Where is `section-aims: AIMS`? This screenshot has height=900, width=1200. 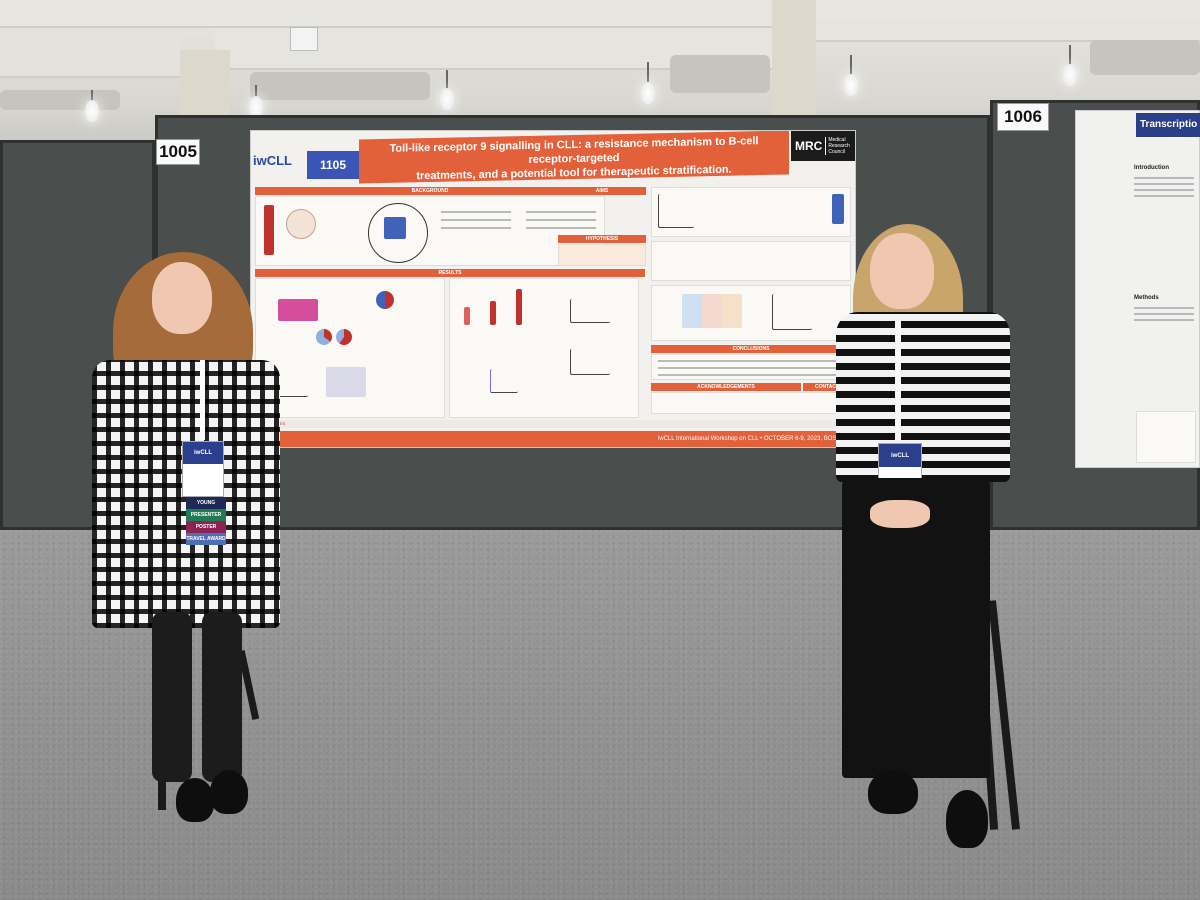
section-aims: AIMS is located at coordinates (602, 191).